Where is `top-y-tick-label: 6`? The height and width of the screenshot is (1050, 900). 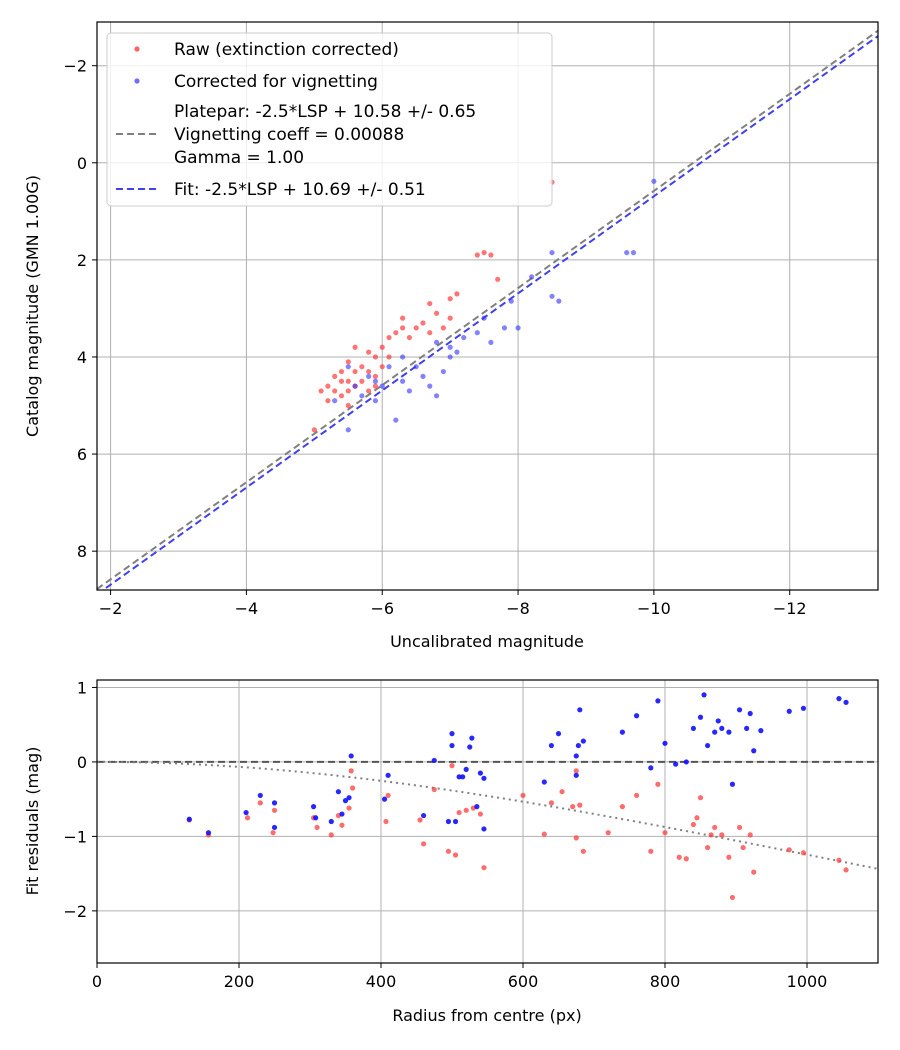
top-y-tick-label: 6 is located at coordinates (82, 454).